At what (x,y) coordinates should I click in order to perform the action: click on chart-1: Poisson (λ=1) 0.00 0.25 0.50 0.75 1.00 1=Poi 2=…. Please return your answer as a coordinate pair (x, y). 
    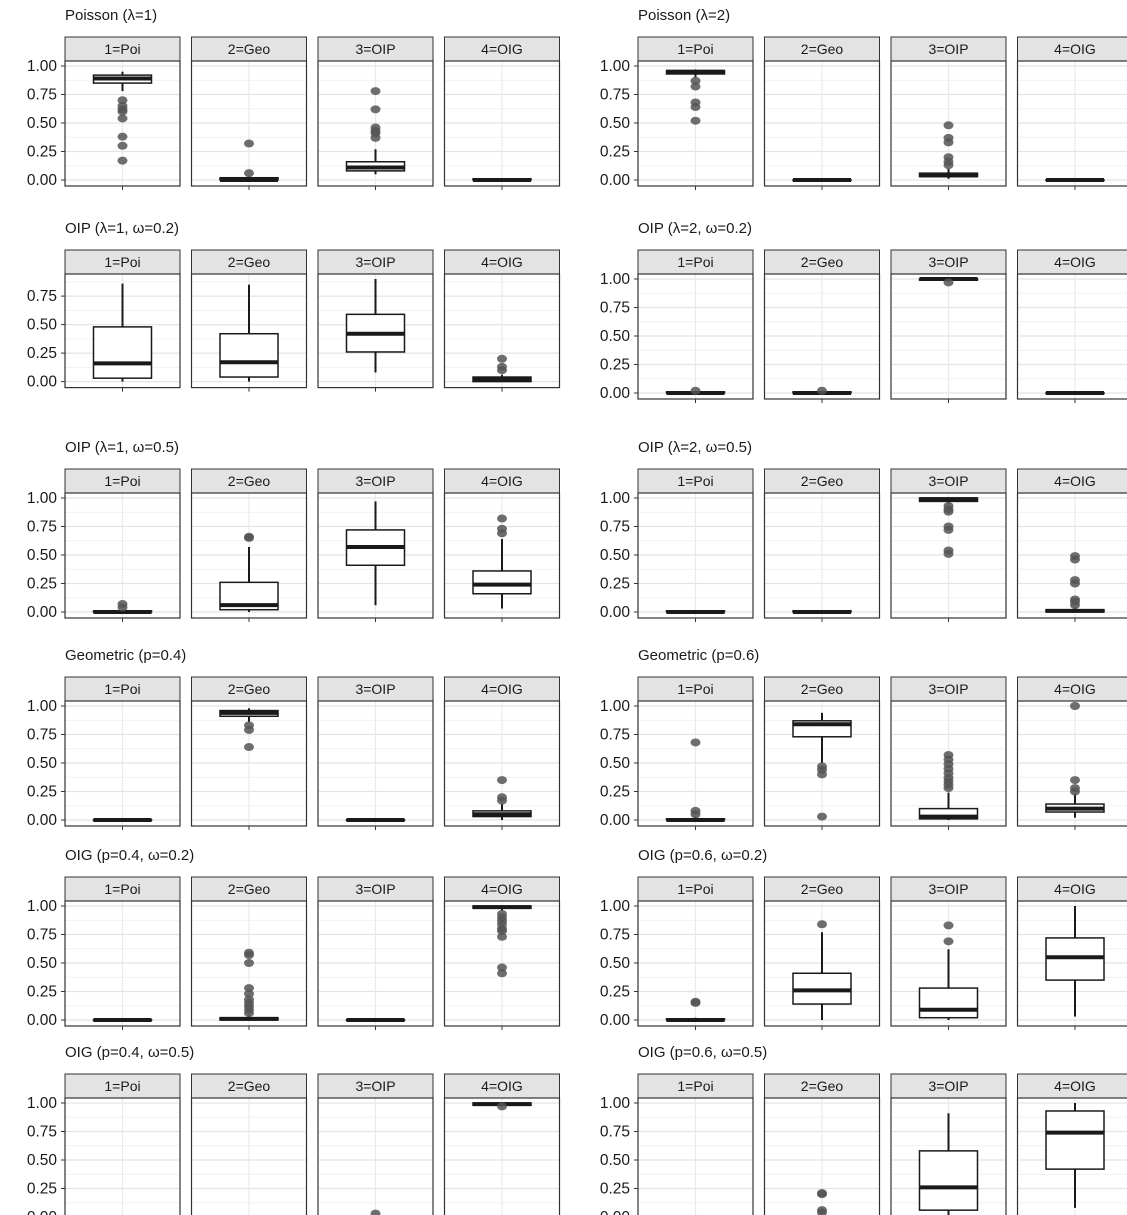
    Looking at the image, I should click on (294, 98).